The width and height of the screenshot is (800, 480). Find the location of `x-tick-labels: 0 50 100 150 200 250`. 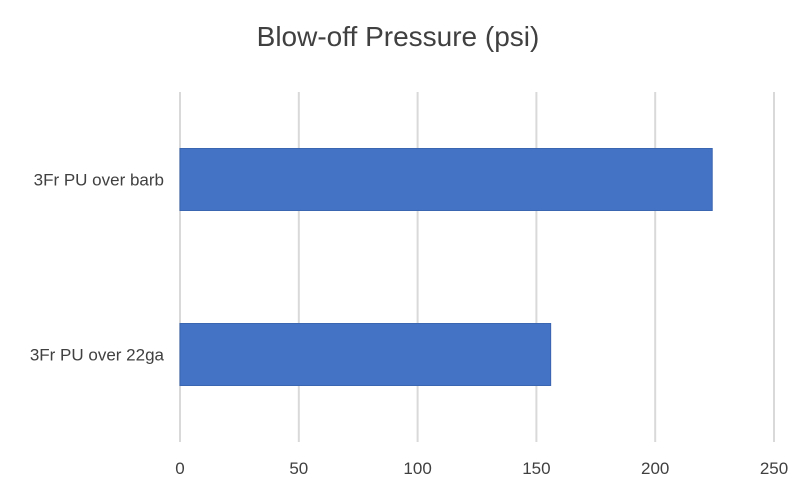

x-tick-labels: 0 50 100 150 200 250 is located at coordinates (481, 468).